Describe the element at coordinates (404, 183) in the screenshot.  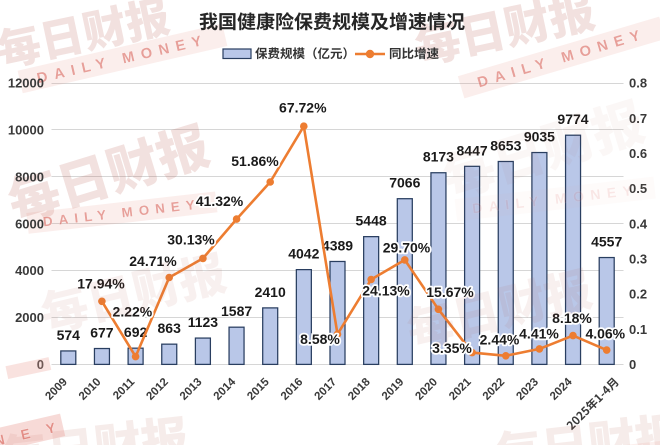
I see `svg-text: 7066` at that location.